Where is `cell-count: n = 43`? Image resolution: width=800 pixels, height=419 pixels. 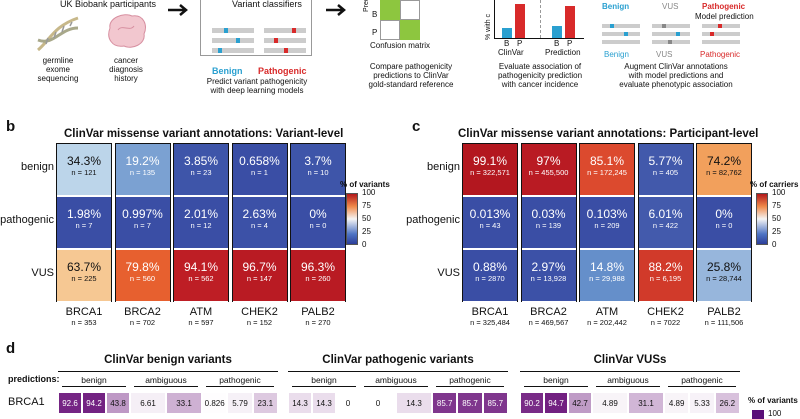 cell-count: n = 43 is located at coordinates (490, 225).